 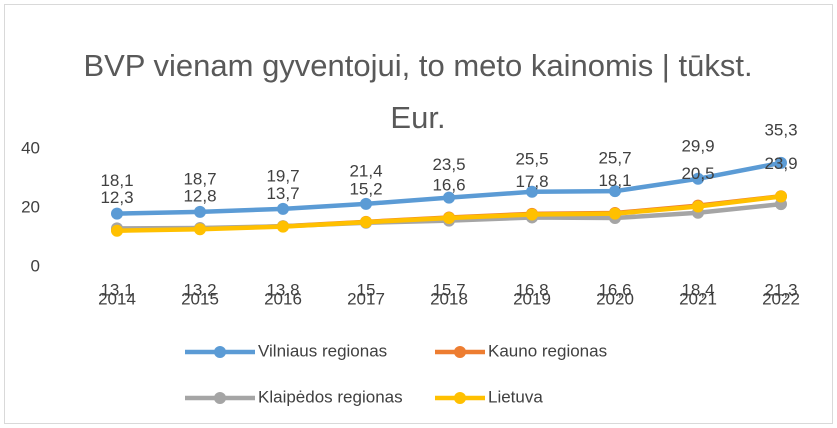 I want to click on x-tick-label: 2016, so click(x=283, y=298).